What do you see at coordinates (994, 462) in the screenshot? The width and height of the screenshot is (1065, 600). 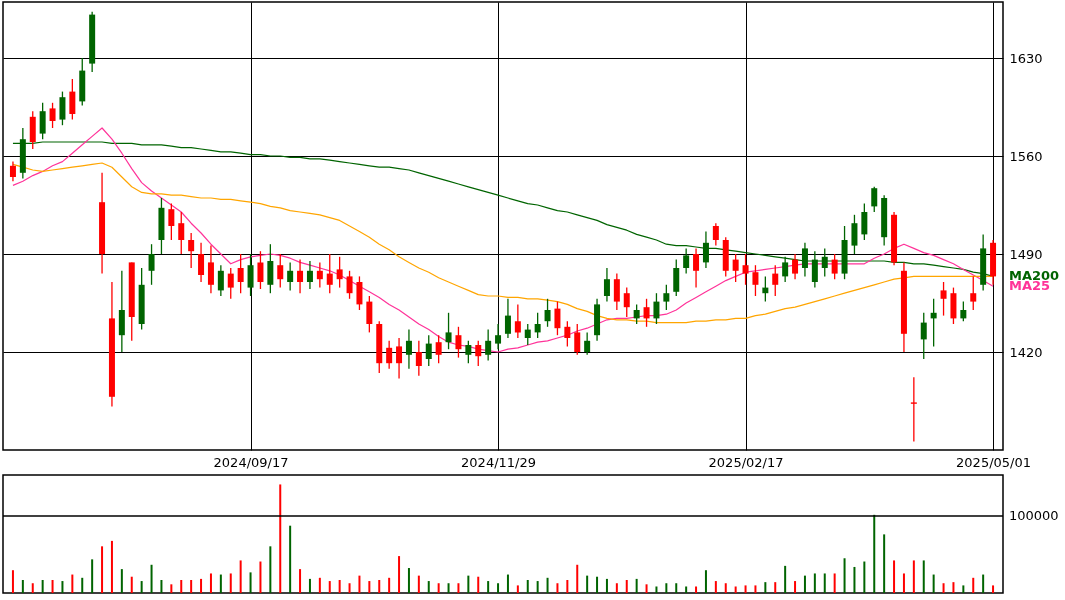 I see `x-tick-label: 2025/05/01` at bounding box center [994, 462].